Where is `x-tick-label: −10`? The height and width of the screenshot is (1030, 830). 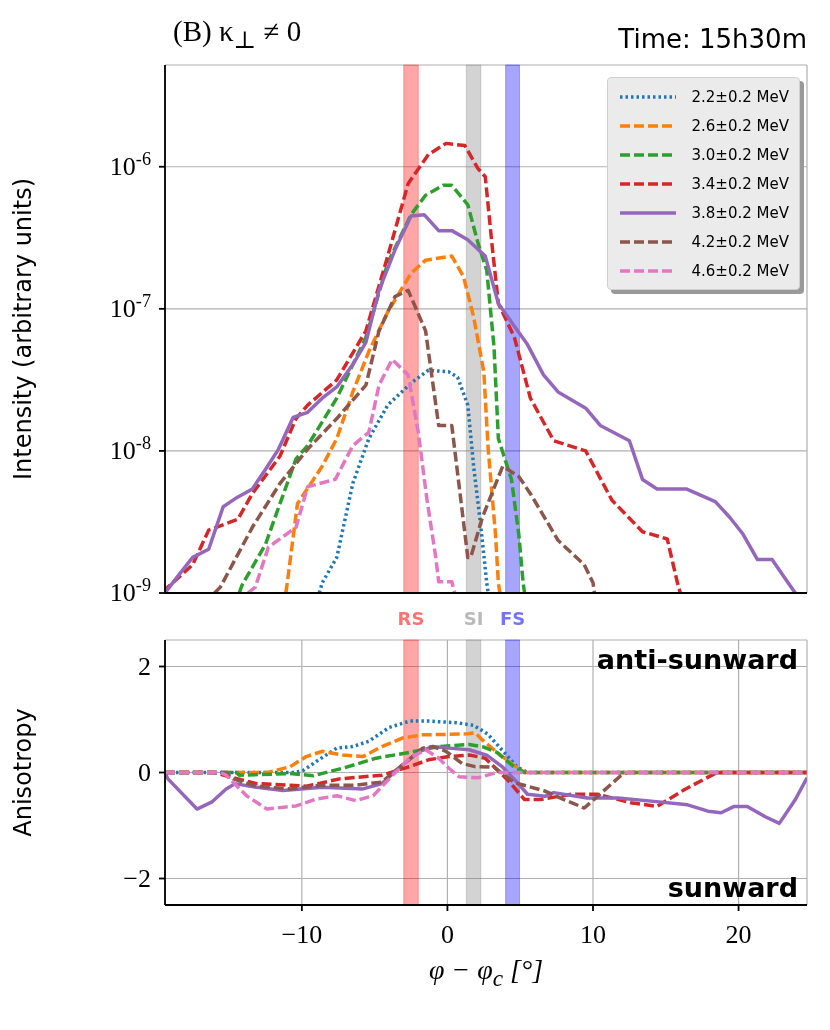 x-tick-label: −10 is located at coordinates (302, 934).